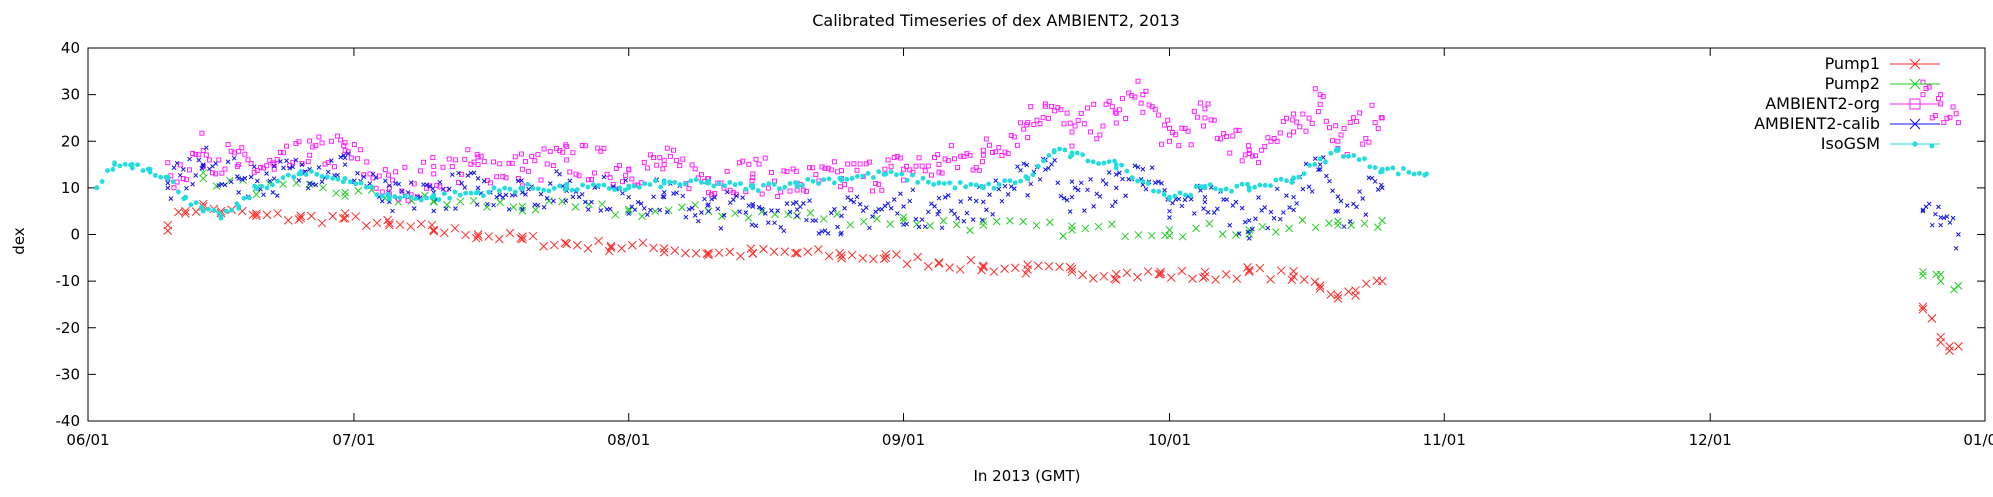 The width and height of the screenshot is (1993, 497). What do you see at coordinates (628, 440) in the screenshot?
I see `x-tick-label: 08/01` at bounding box center [628, 440].